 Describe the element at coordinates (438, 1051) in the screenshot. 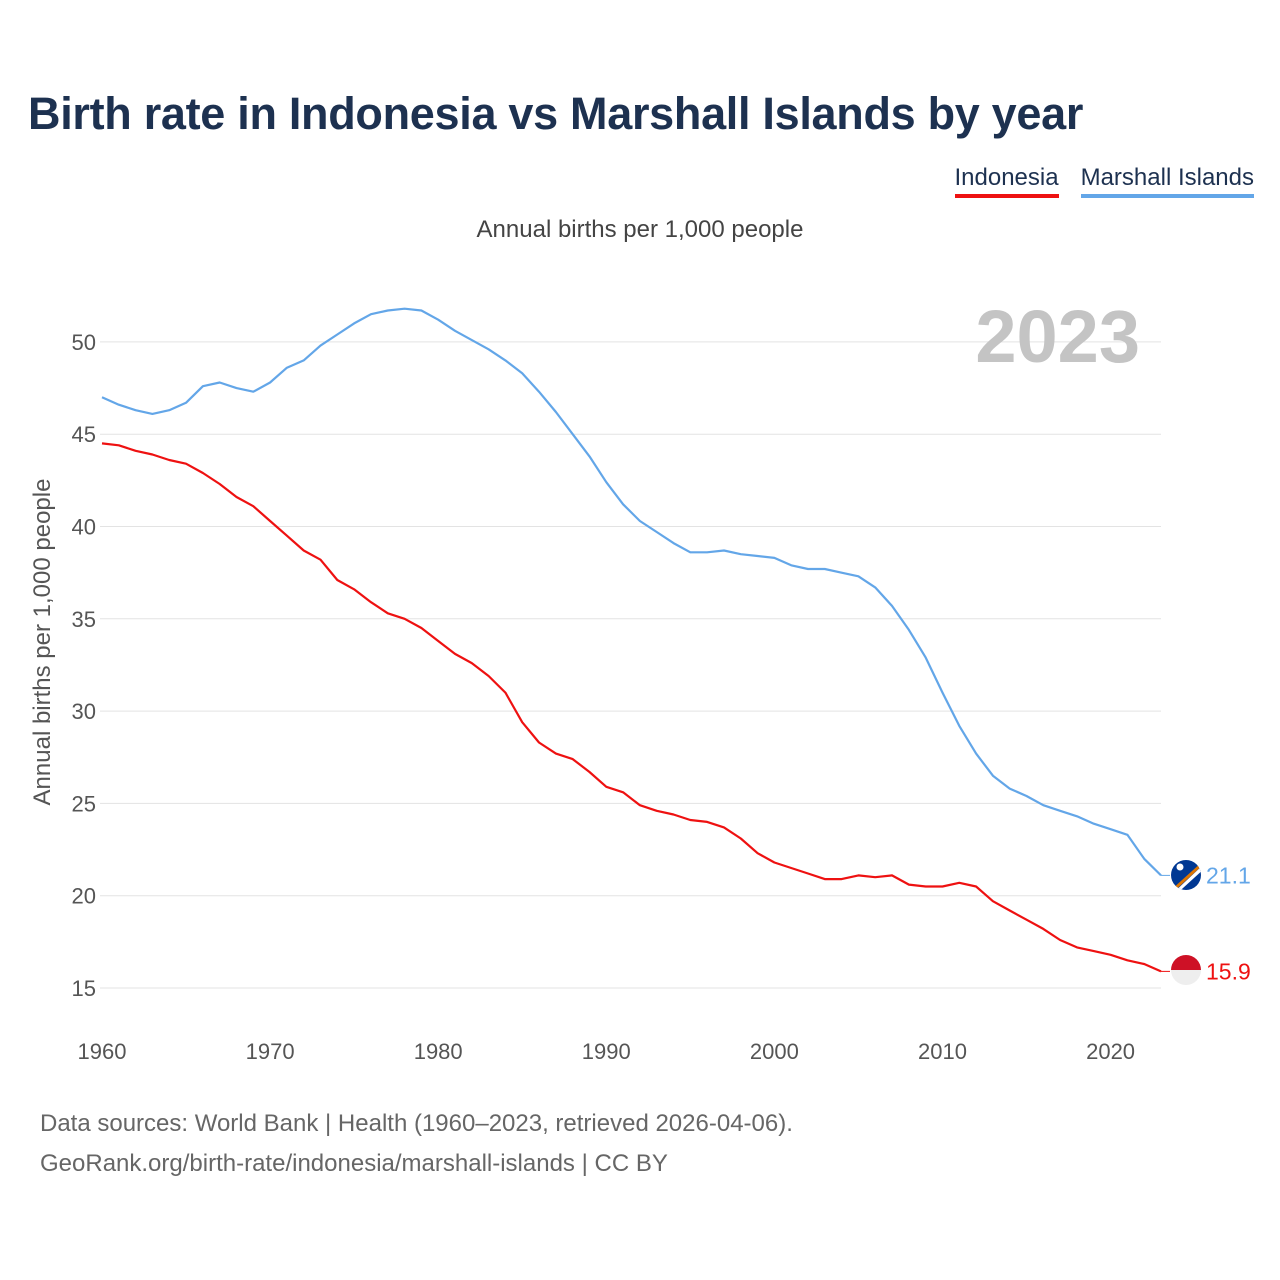

I see `x-tick-label: 1980` at that location.